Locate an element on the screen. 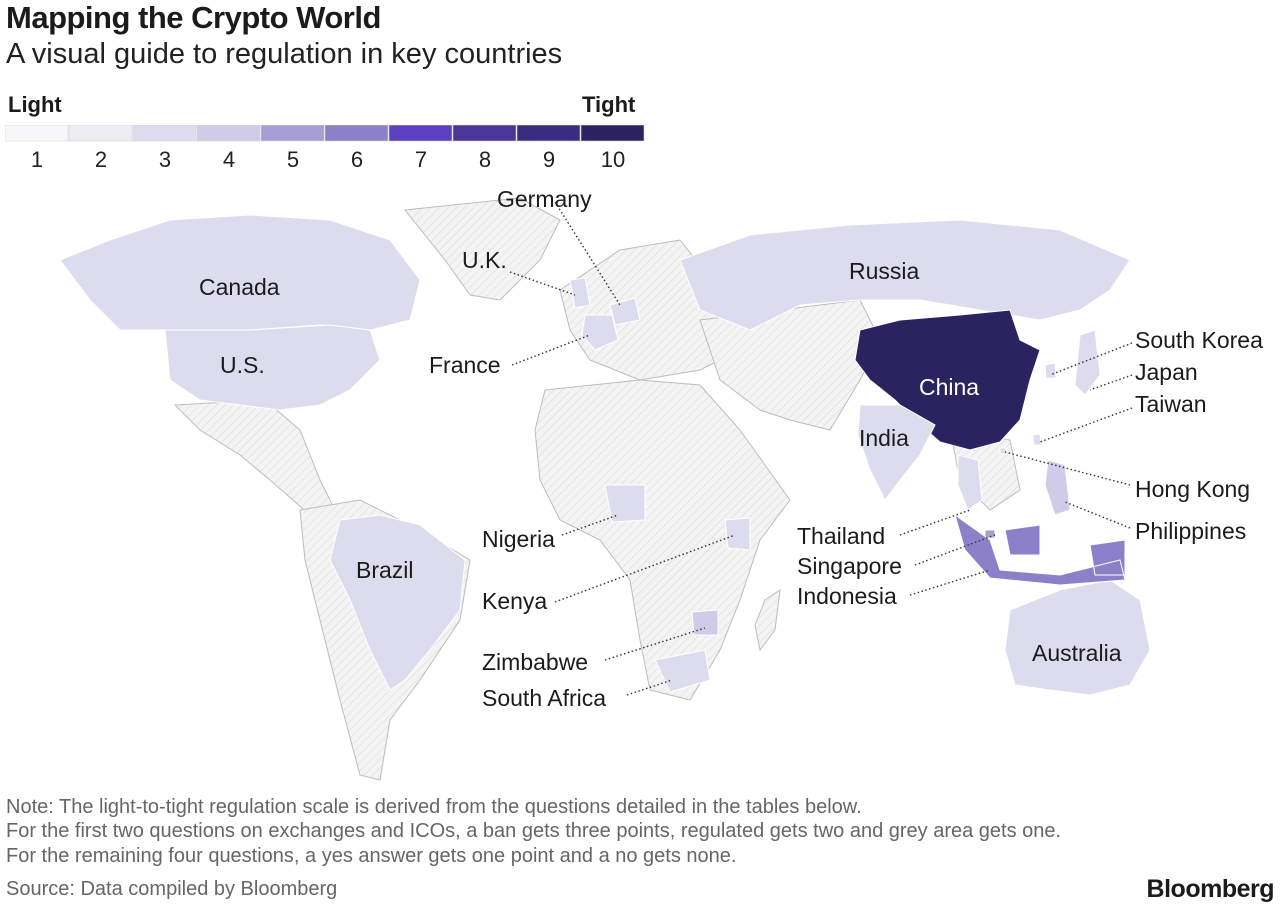  label-japan: Japan is located at coordinates (1166, 372).